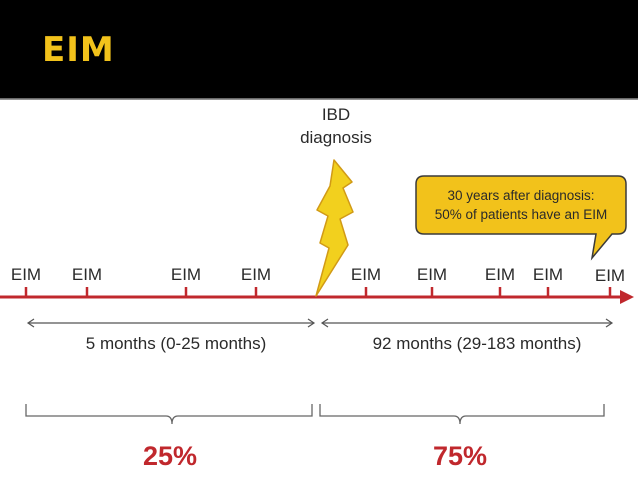 The width and height of the screenshot is (638, 478). Describe the element at coordinates (334, 228) in the screenshot. I see `lightning-icon` at that location.